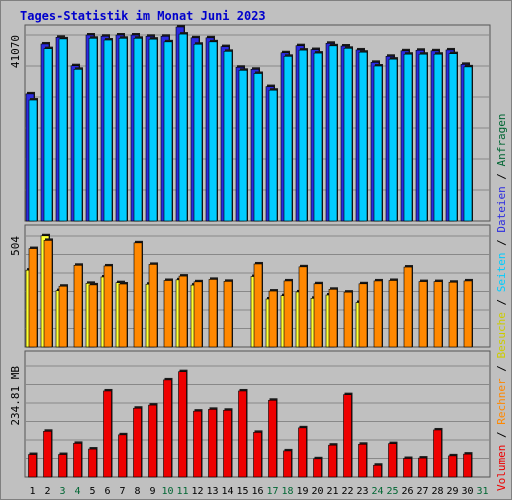 The height and width of the screenshot is (500, 512). What do you see at coordinates (92, 491) in the screenshot?
I see `x-tick-label: 5` at bounding box center [92, 491].